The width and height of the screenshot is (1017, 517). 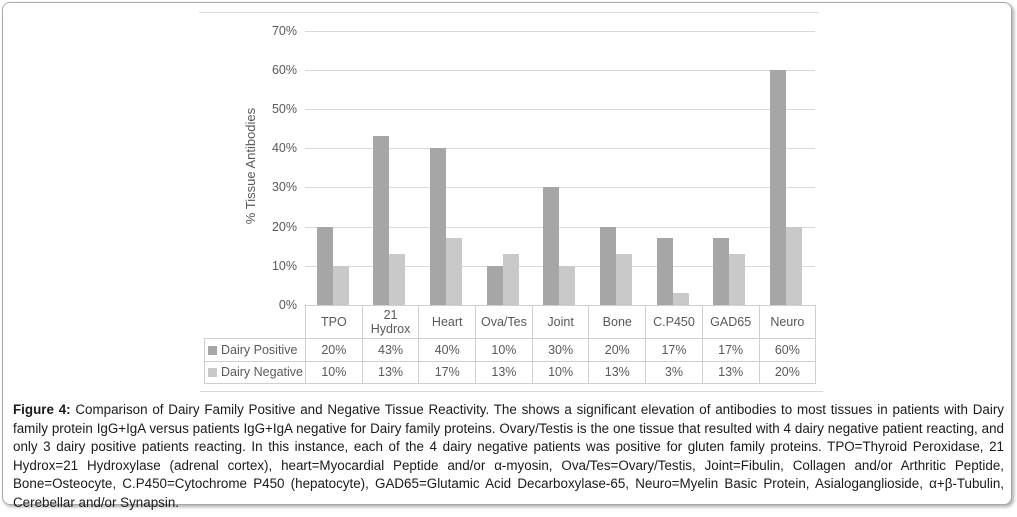 What do you see at coordinates (511, 391) in the screenshot?
I see `chart-bottom-border` at bounding box center [511, 391].